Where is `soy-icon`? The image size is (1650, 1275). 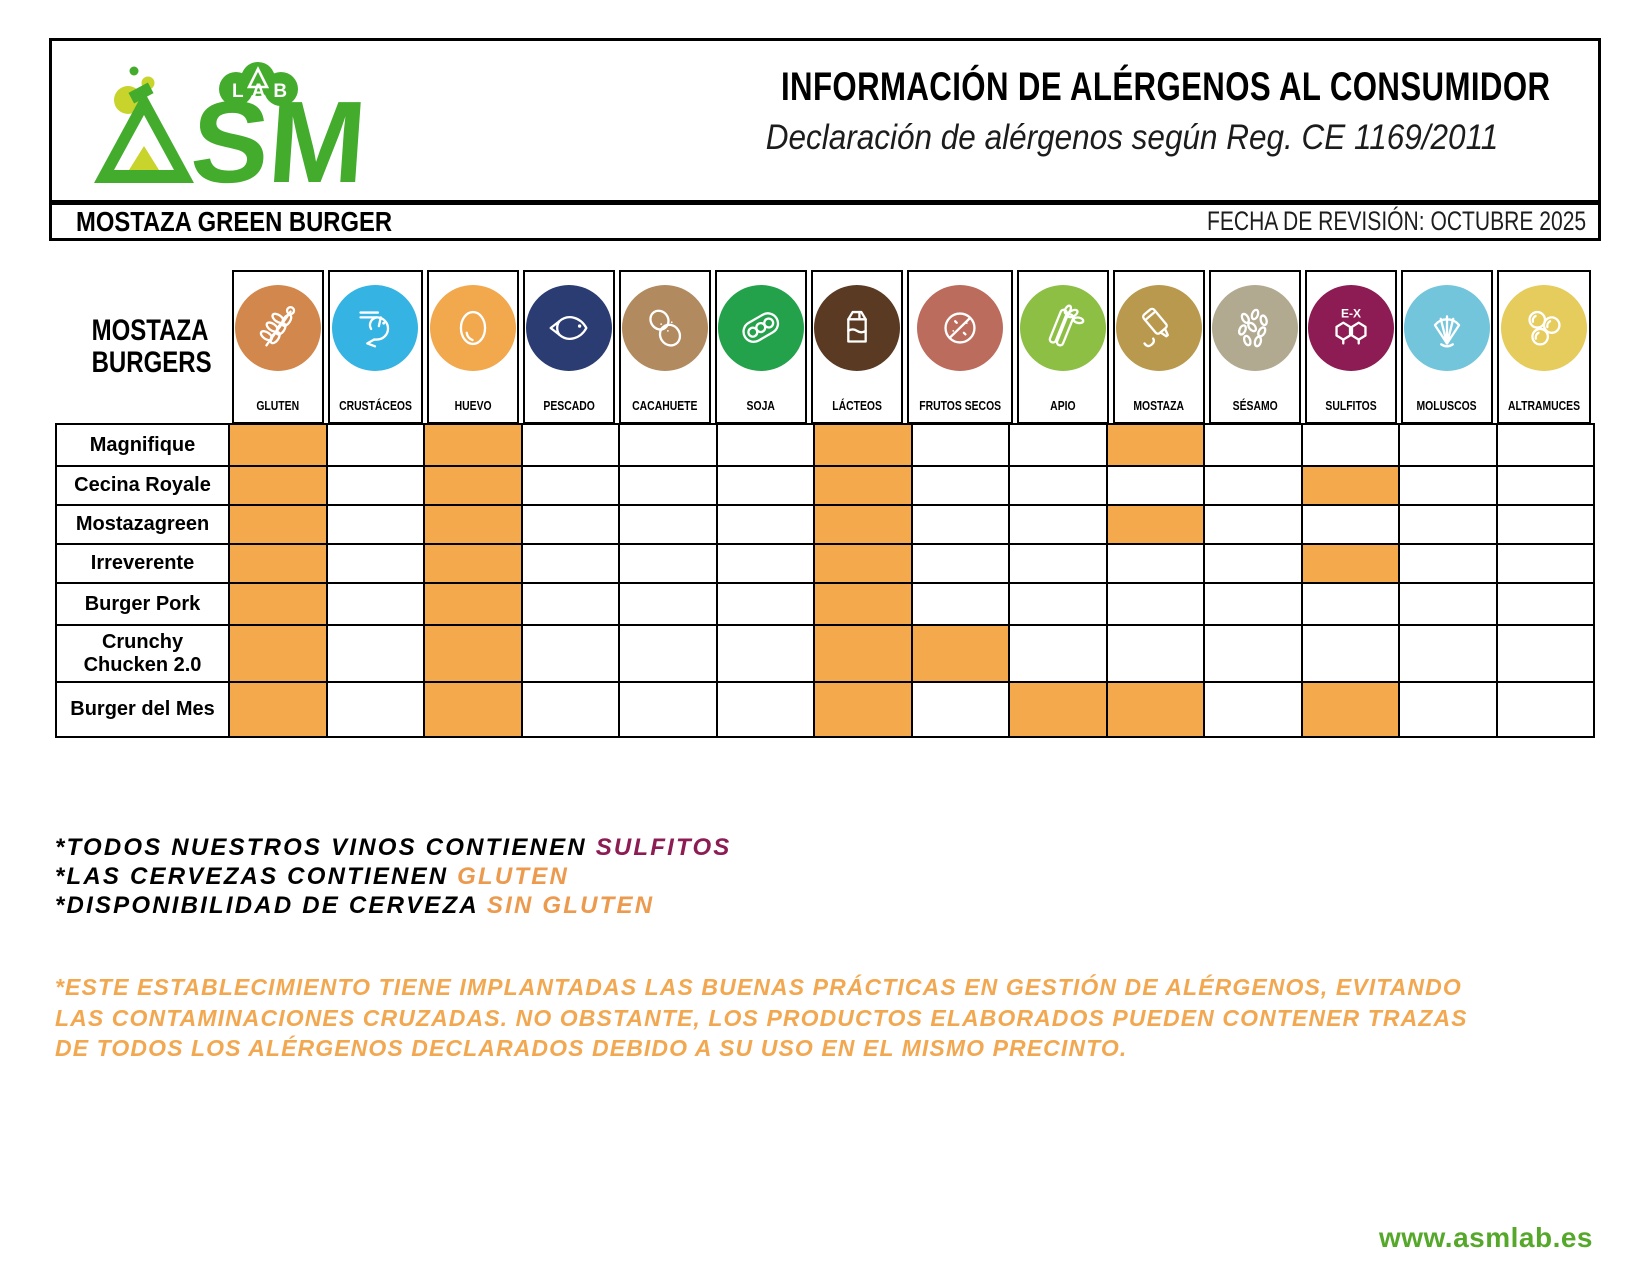 soy-icon is located at coordinates (760, 328).